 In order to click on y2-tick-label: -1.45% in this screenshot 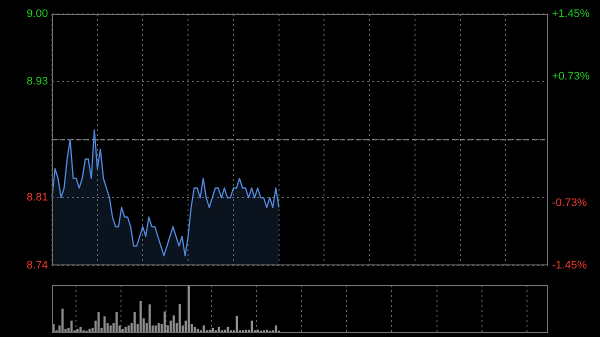, I will do `click(570, 265)`.